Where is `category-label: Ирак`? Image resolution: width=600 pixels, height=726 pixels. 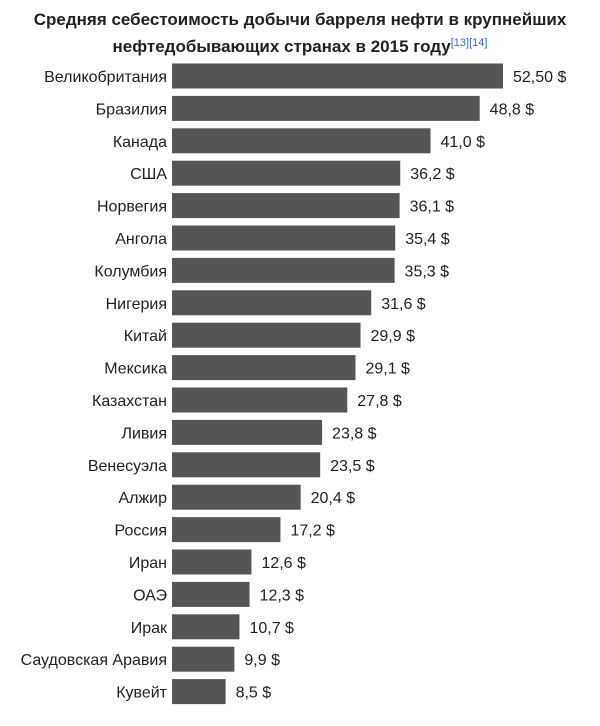 category-label: Ирак is located at coordinates (149, 628).